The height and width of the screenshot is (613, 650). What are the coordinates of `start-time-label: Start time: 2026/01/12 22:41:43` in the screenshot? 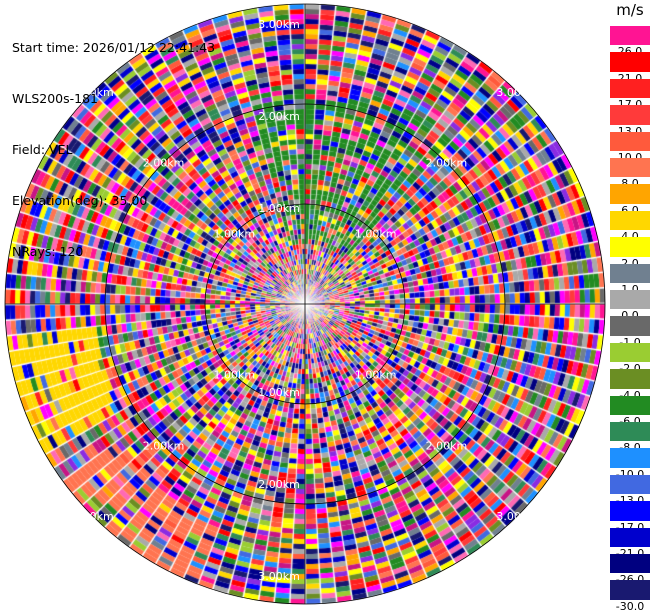 It's located at (114, 47).